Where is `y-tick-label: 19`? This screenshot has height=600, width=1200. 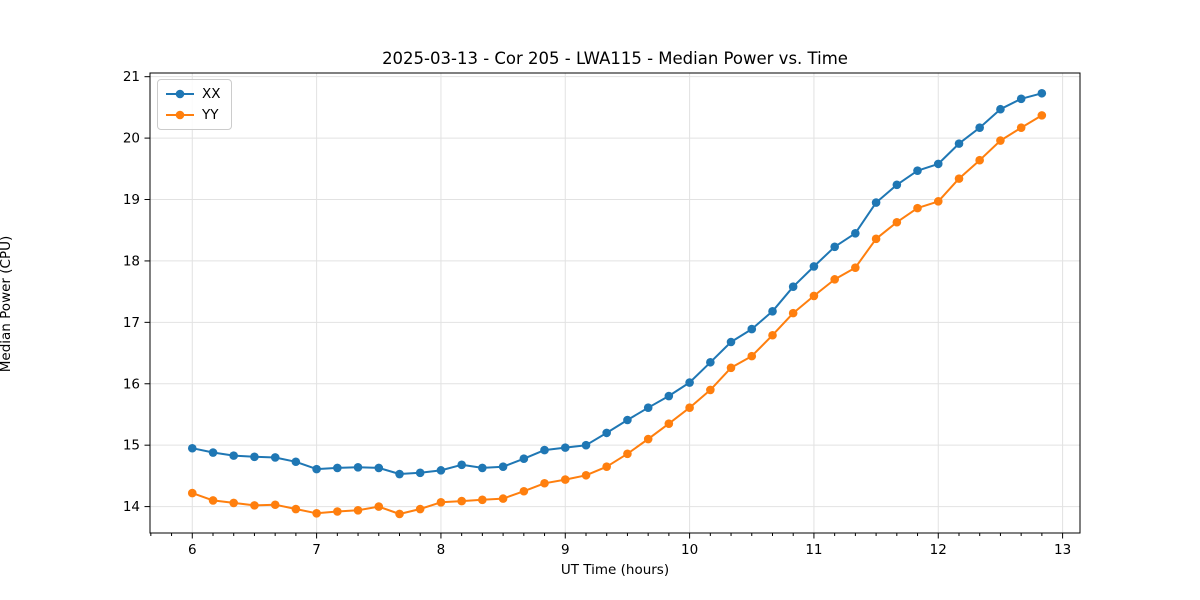
y-tick-label: 19 is located at coordinates (131, 200).